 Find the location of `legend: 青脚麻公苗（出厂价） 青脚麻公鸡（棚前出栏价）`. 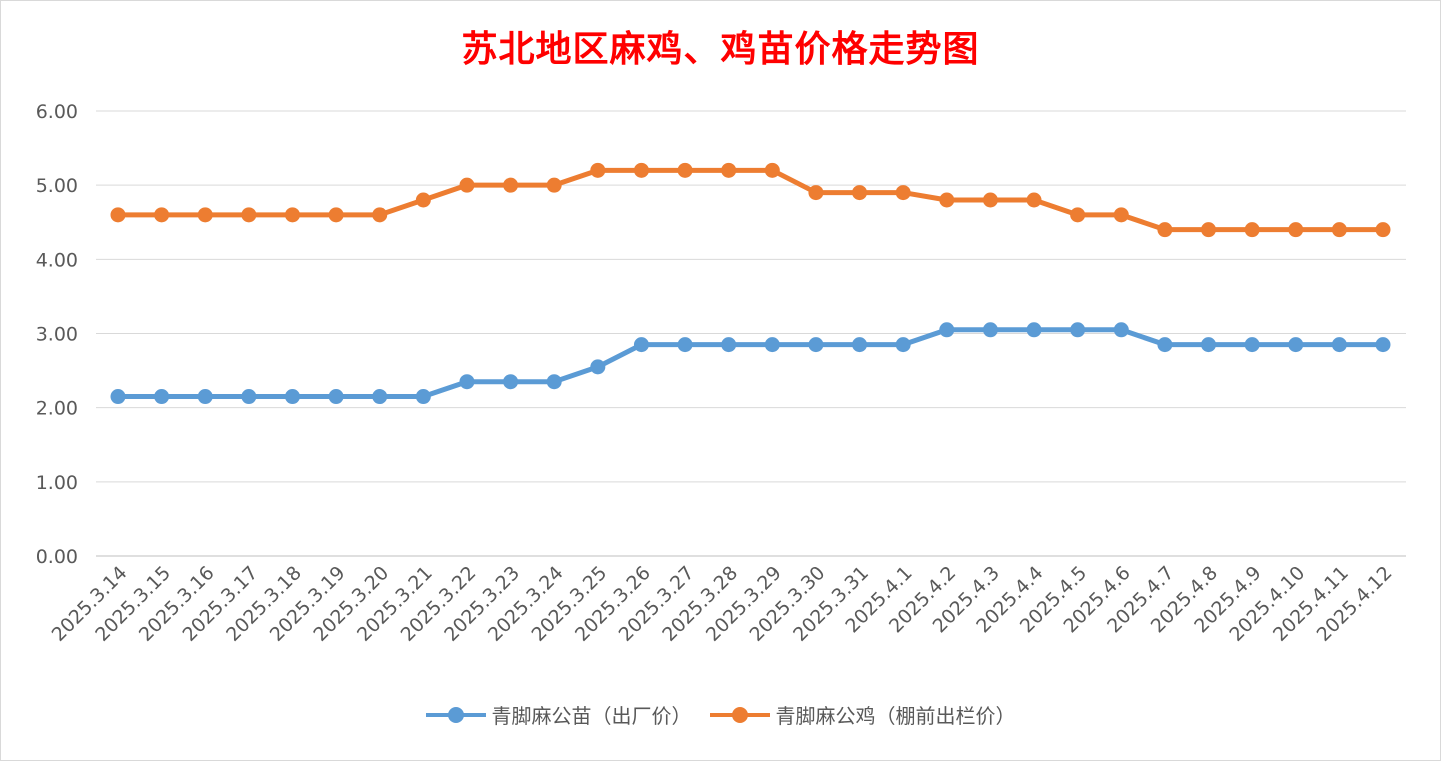

legend: 青脚麻公苗（出厂价） 青脚麻公鸡（棚前出栏价） is located at coordinates (720, 714).